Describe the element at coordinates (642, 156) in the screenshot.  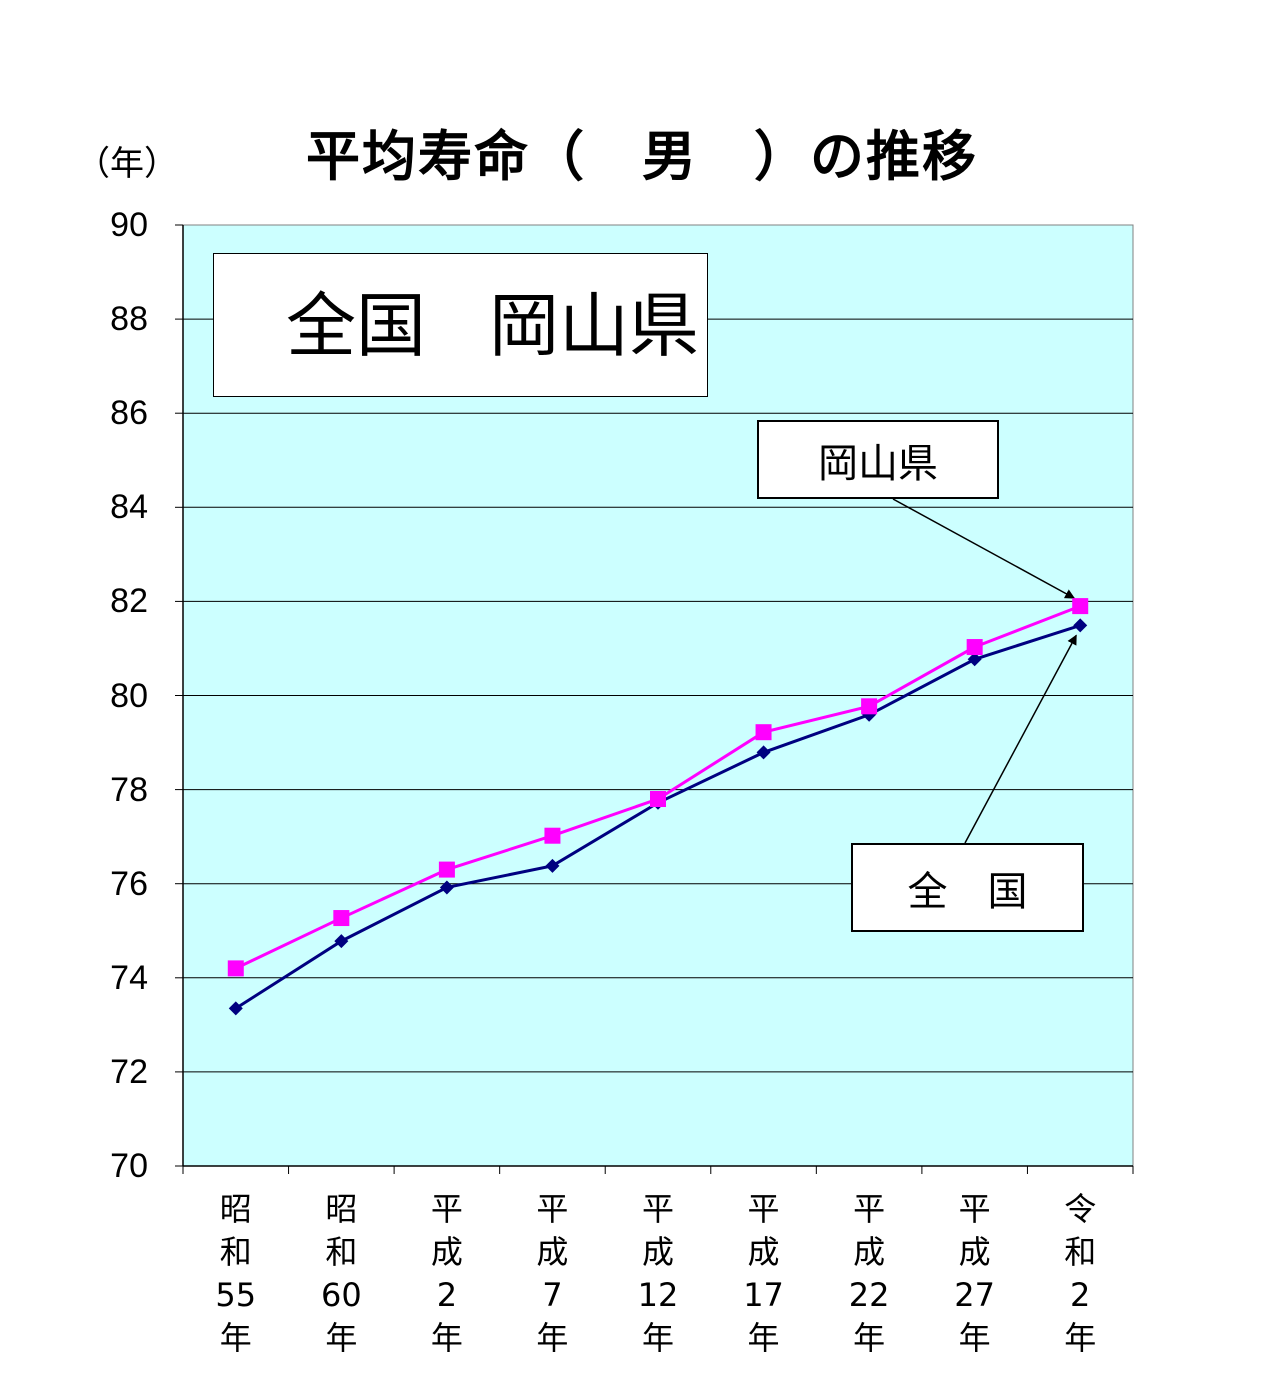
I see `chart-title: 平均寿命（ 男 ）の推移` at that location.